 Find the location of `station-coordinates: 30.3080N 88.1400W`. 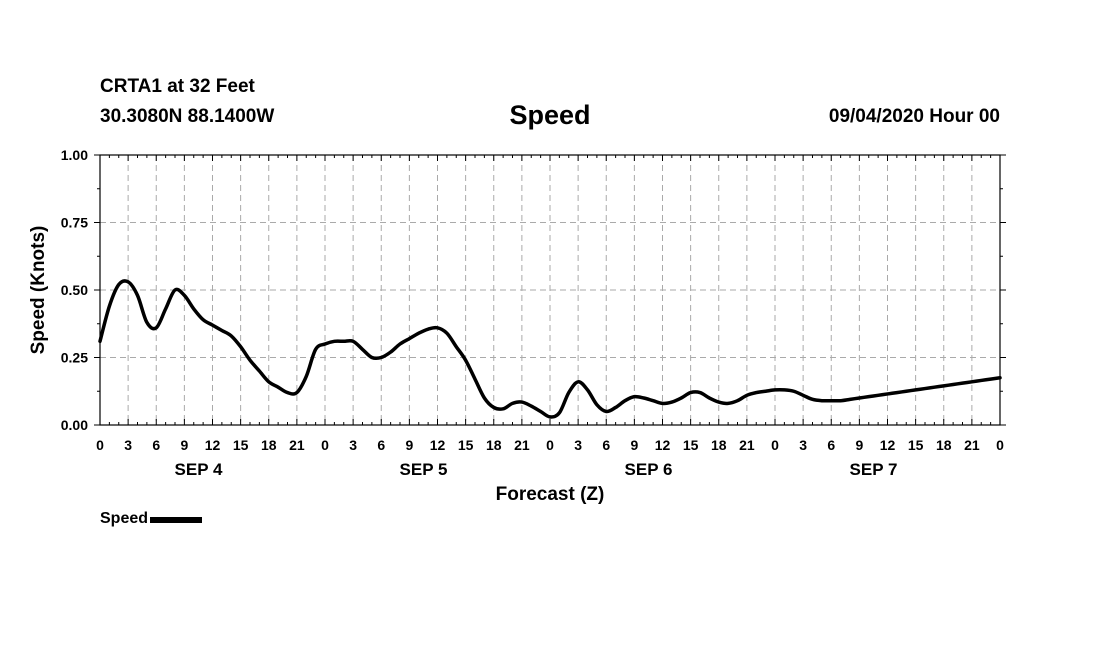

station-coordinates: 30.3080N 88.1400W is located at coordinates (187, 116).